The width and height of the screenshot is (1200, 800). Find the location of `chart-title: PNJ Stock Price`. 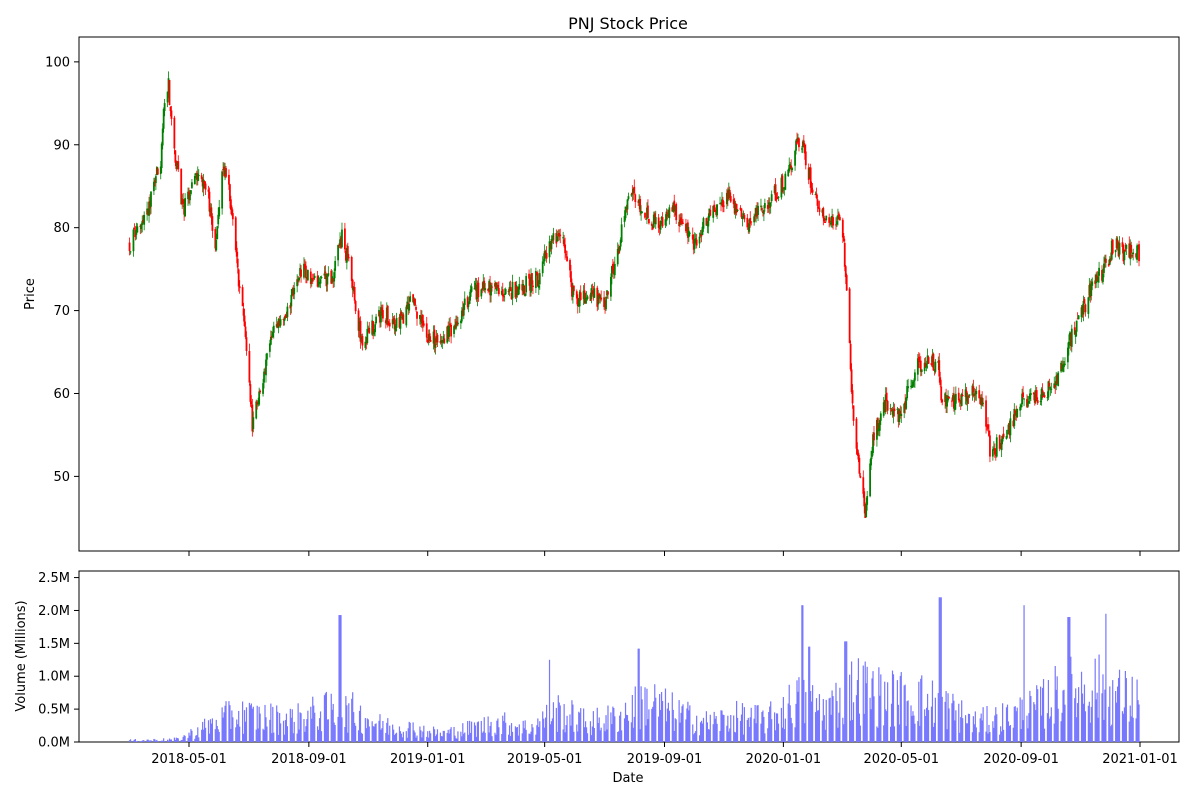

chart-title: PNJ Stock Price is located at coordinates (628, 23).